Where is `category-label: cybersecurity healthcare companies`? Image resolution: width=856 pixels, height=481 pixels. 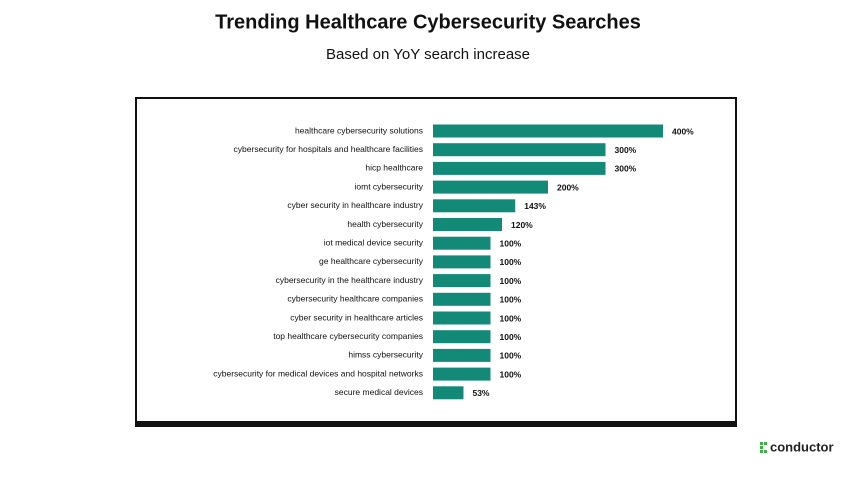
category-label: cybersecurity healthcare companies is located at coordinates (355, 299).